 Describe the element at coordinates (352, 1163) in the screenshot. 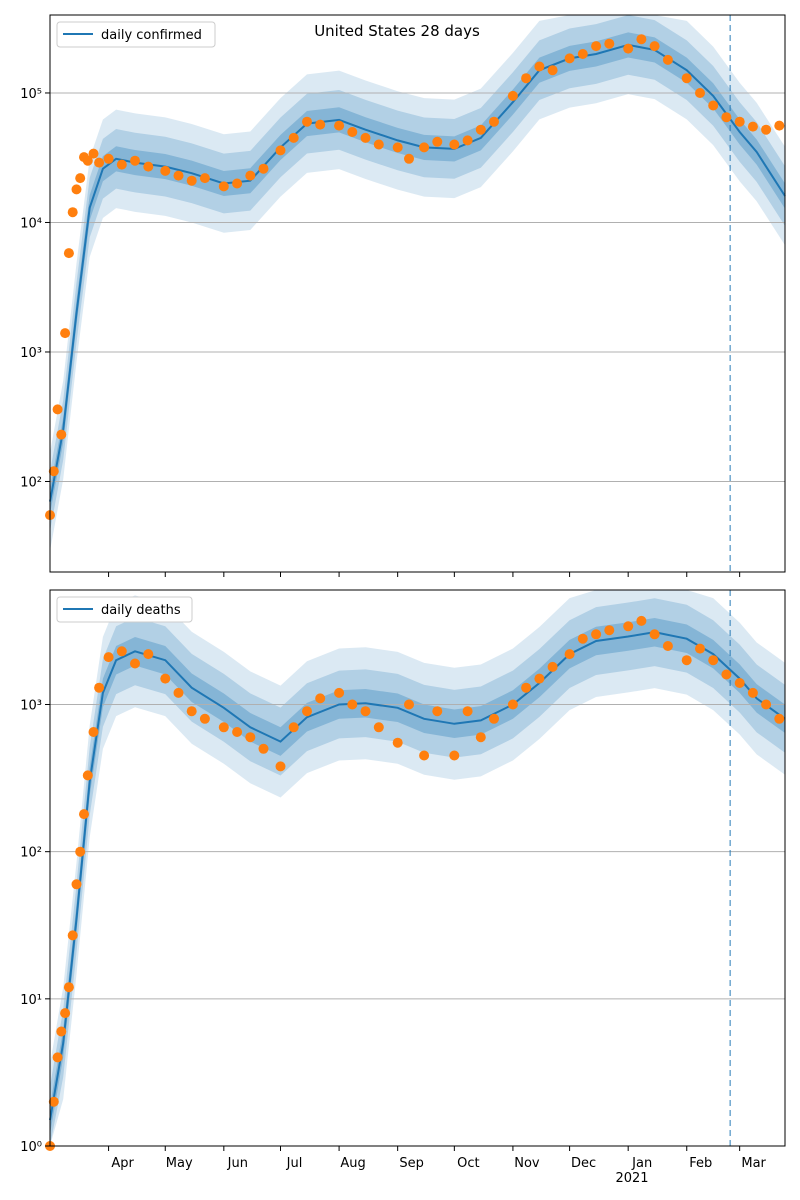

I see `x-tick-label: Aug` at that location.